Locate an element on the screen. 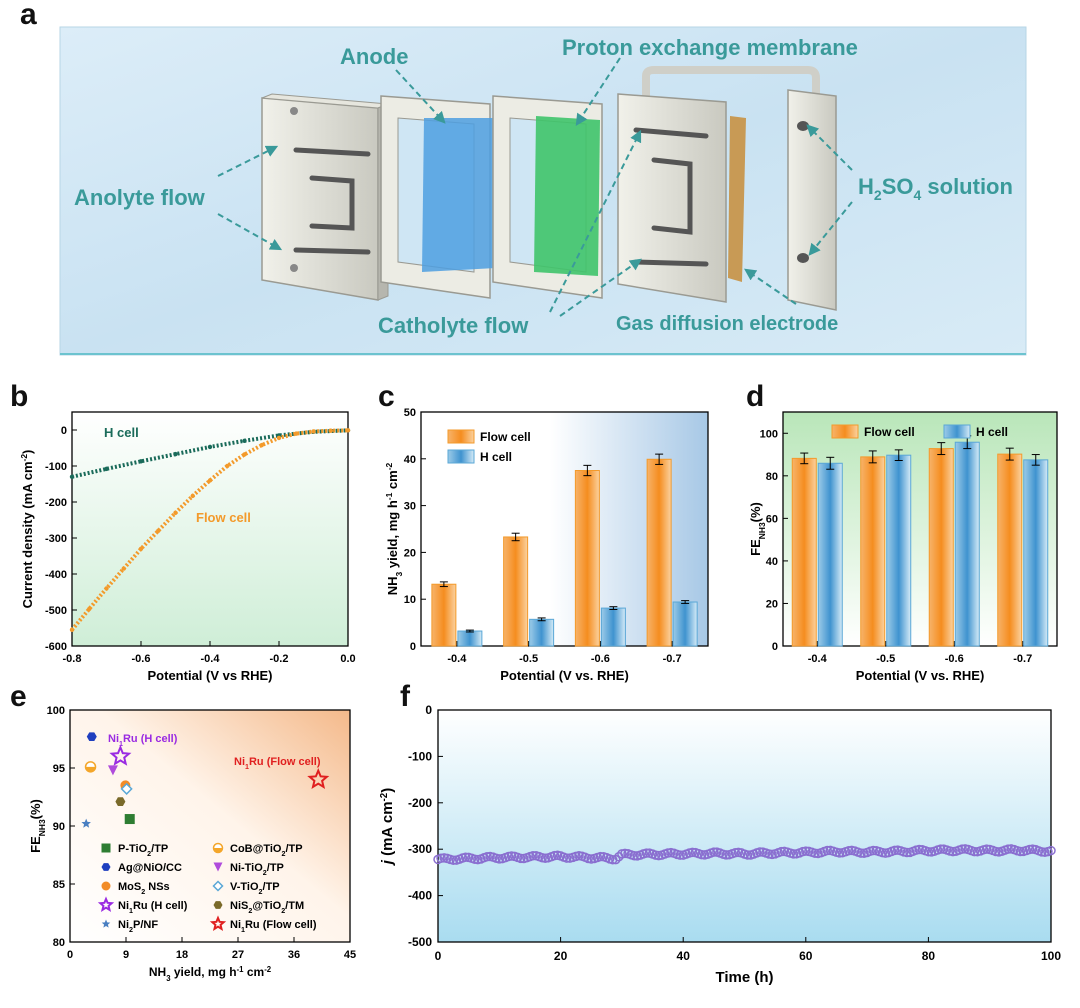  c-xtick-label: -0.5 is located at coordinates (528, 659).